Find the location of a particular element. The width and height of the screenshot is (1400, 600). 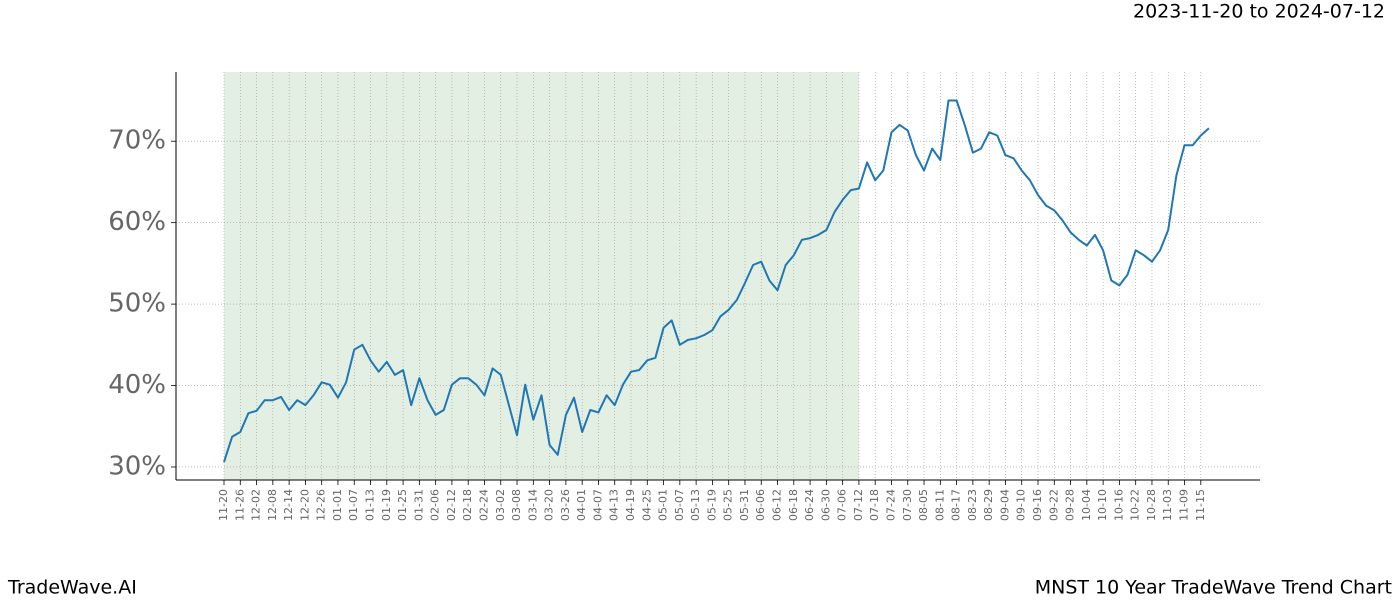

x-tick-label: 11-15 is located at coordinates (1200, 505).